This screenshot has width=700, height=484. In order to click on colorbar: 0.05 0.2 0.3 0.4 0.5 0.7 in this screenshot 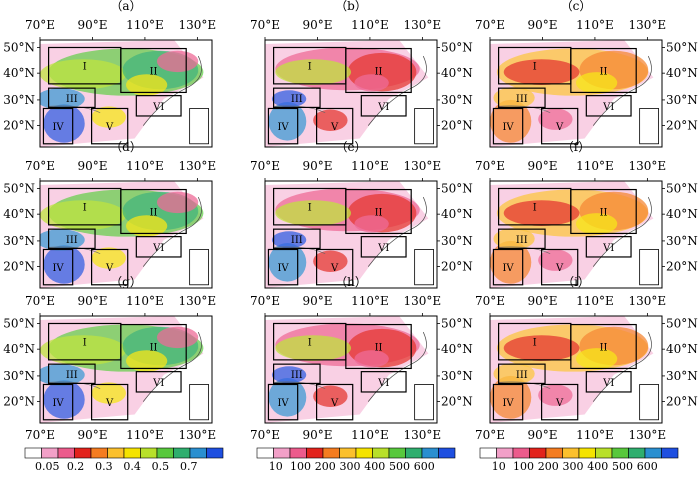, I will do `click(124, 460)`.